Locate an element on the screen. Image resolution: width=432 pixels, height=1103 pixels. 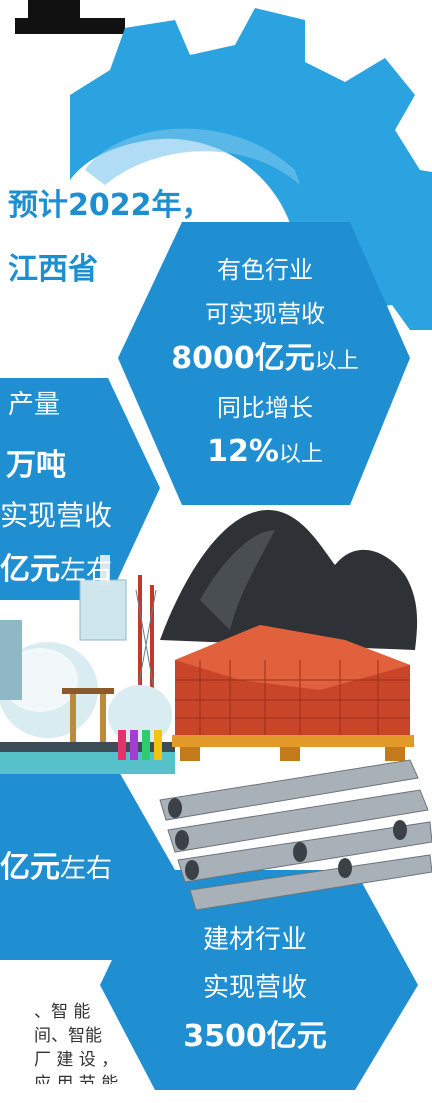
coal-pile-image is located at coordinates (289, 580).